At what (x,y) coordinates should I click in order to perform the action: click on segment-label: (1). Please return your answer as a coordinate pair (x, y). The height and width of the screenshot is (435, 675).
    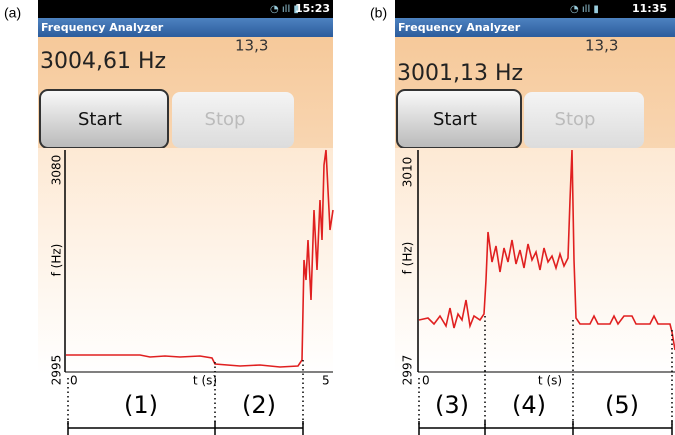
    Looking at the image, I should click on (141, 405).